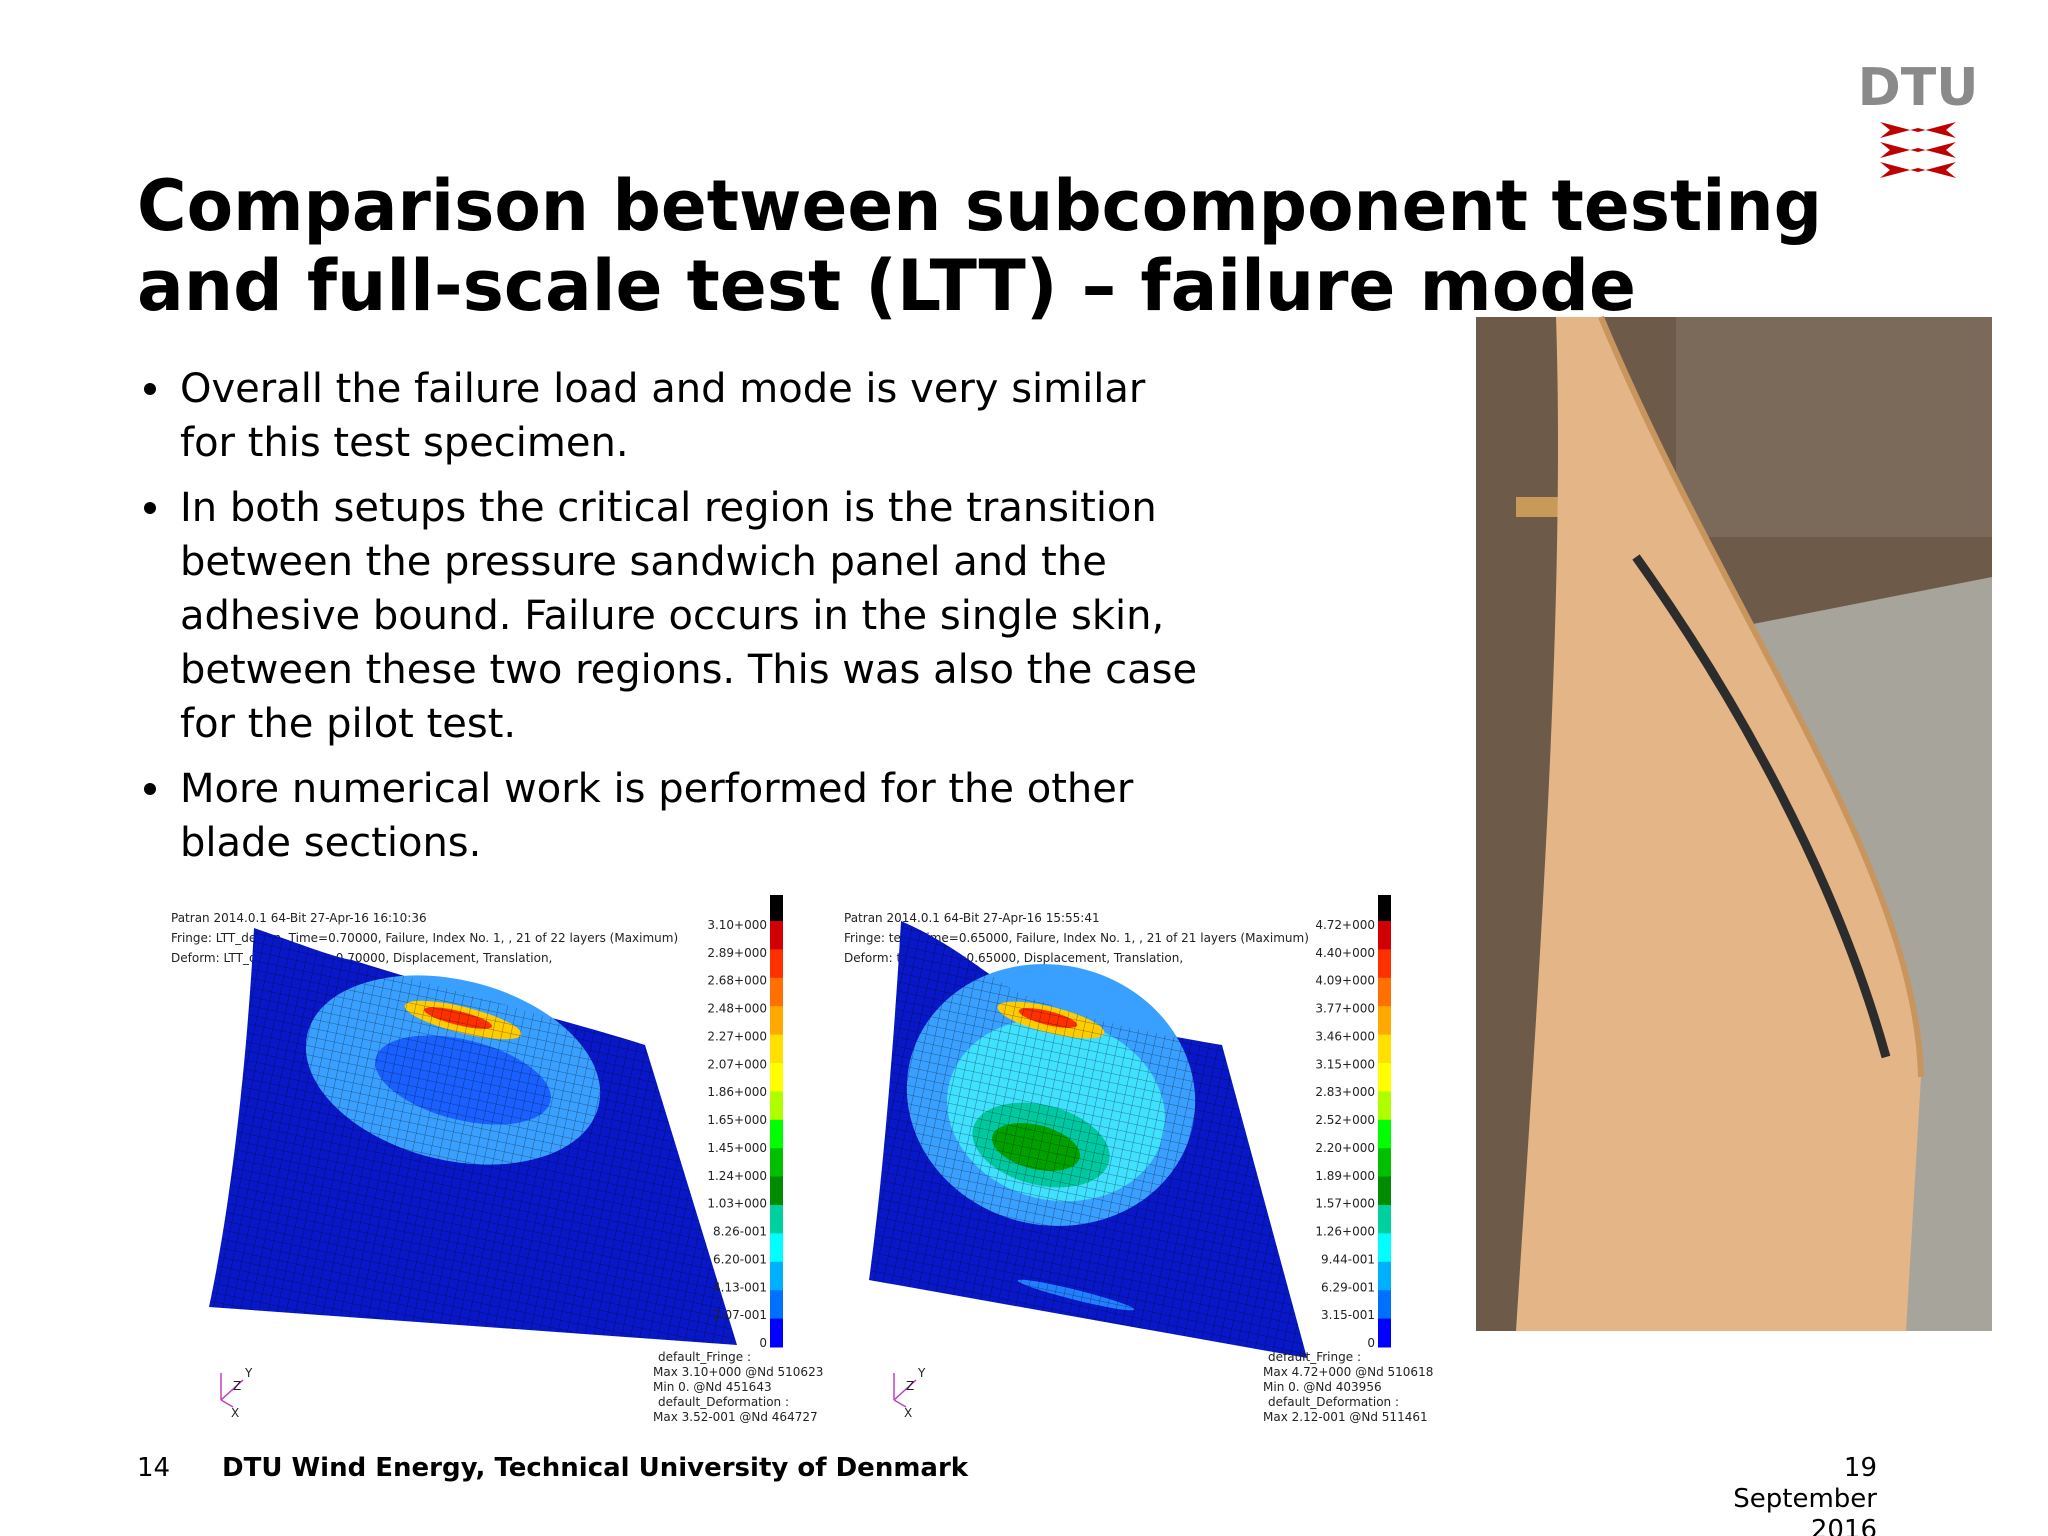 The width and height of the screenshot is (2048, 1536). I want to click on blade, so click(1718, 824).